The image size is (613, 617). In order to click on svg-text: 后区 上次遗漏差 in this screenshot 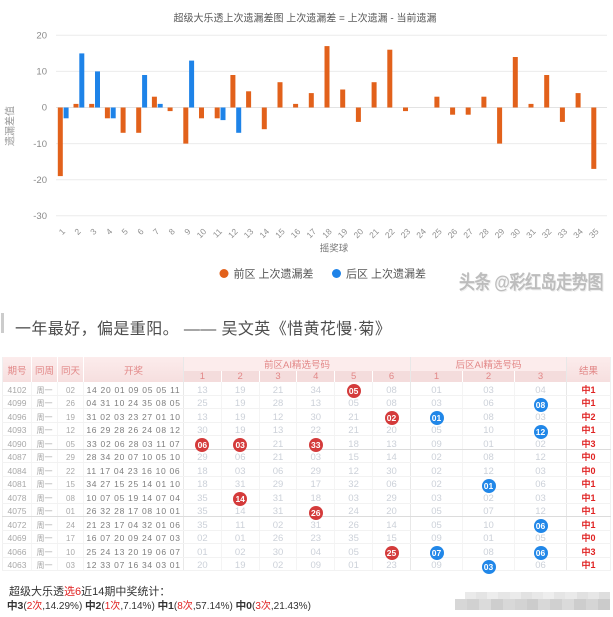, I will do `click(386, 274)`.